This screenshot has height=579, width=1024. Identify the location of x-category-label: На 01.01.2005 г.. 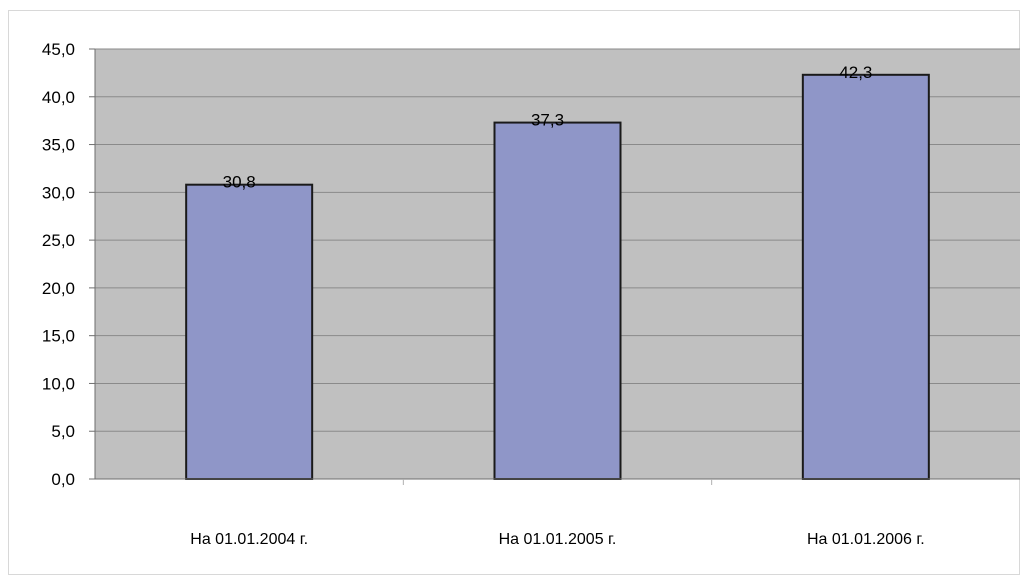
(558, 539).